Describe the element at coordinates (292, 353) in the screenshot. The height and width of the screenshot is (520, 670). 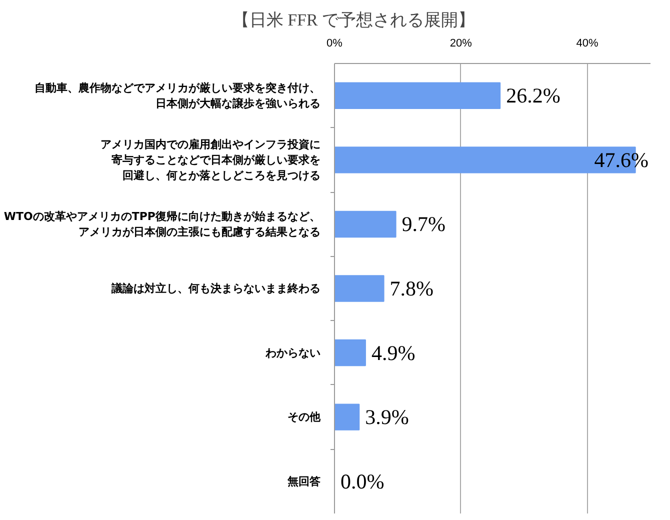
I see `y-tick-label: わからない` at that location.